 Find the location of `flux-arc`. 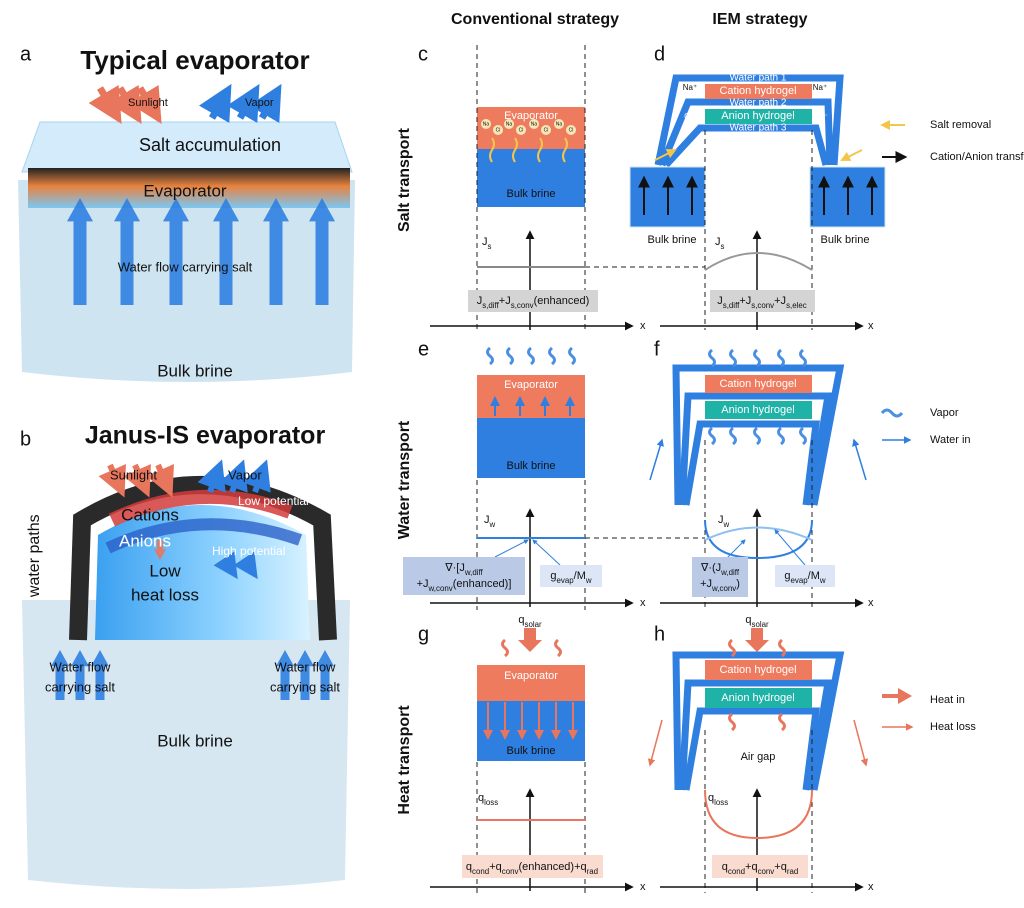

flux-arc is located at coordinates (758, 261).